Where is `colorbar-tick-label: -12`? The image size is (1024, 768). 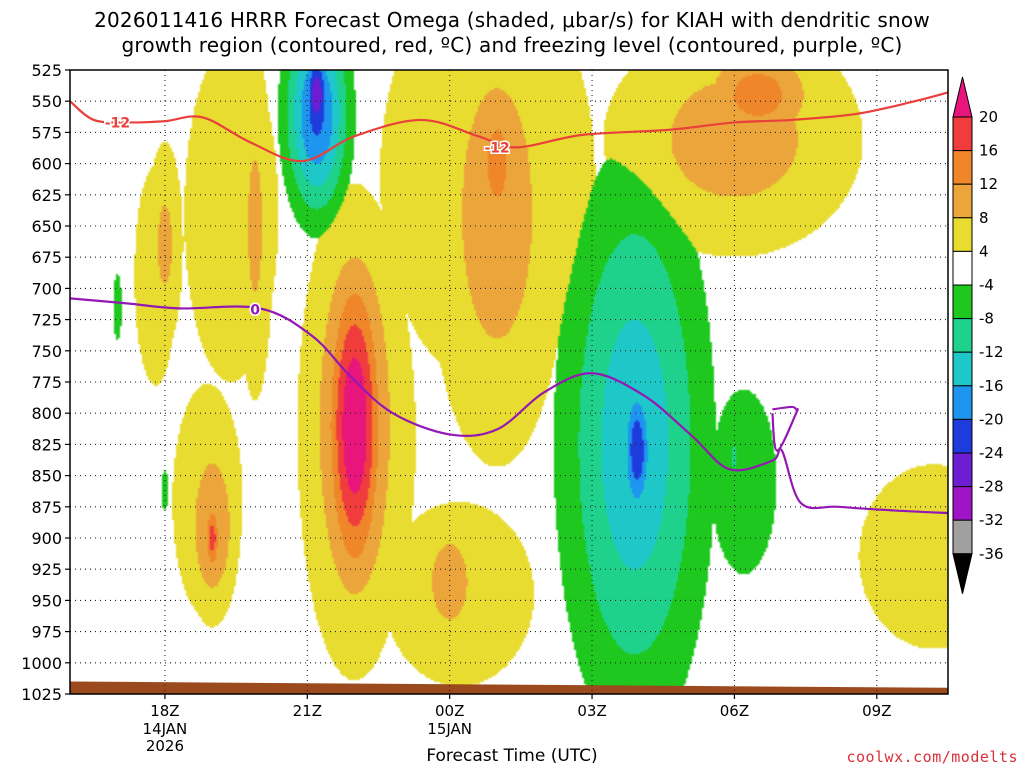 colorbar-tick-label: -12 is located at coordinates (991, 352).